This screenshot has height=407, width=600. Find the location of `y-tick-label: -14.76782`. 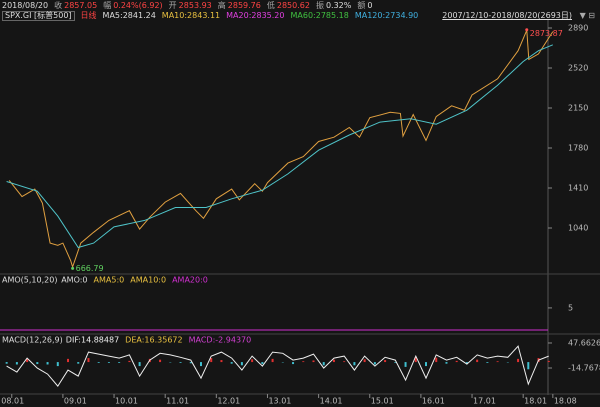

y-tick-label: -14.76782 is located at coordinates (584, 367).